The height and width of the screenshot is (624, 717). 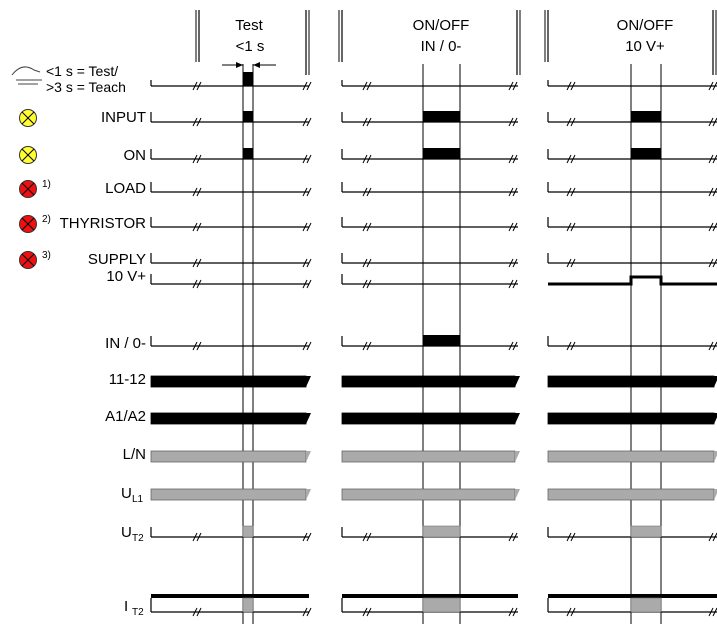 What do you see at coordinates (126, 276) in the screenshot?
I see `signal-label-10v: 10 V+` at bounding box center [126, 276].